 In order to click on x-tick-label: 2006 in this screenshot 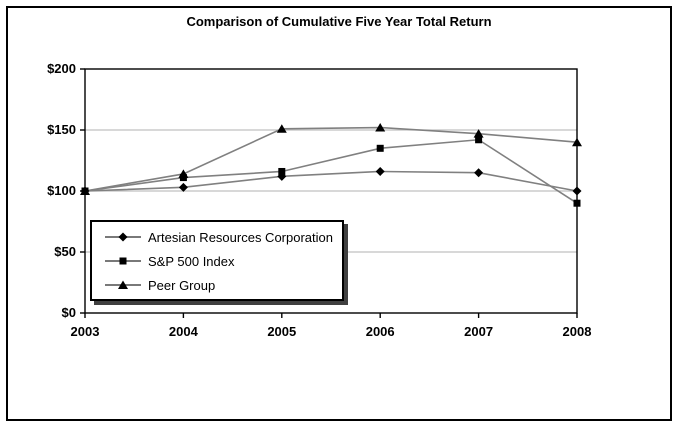, I will do `click(380, 331)`.